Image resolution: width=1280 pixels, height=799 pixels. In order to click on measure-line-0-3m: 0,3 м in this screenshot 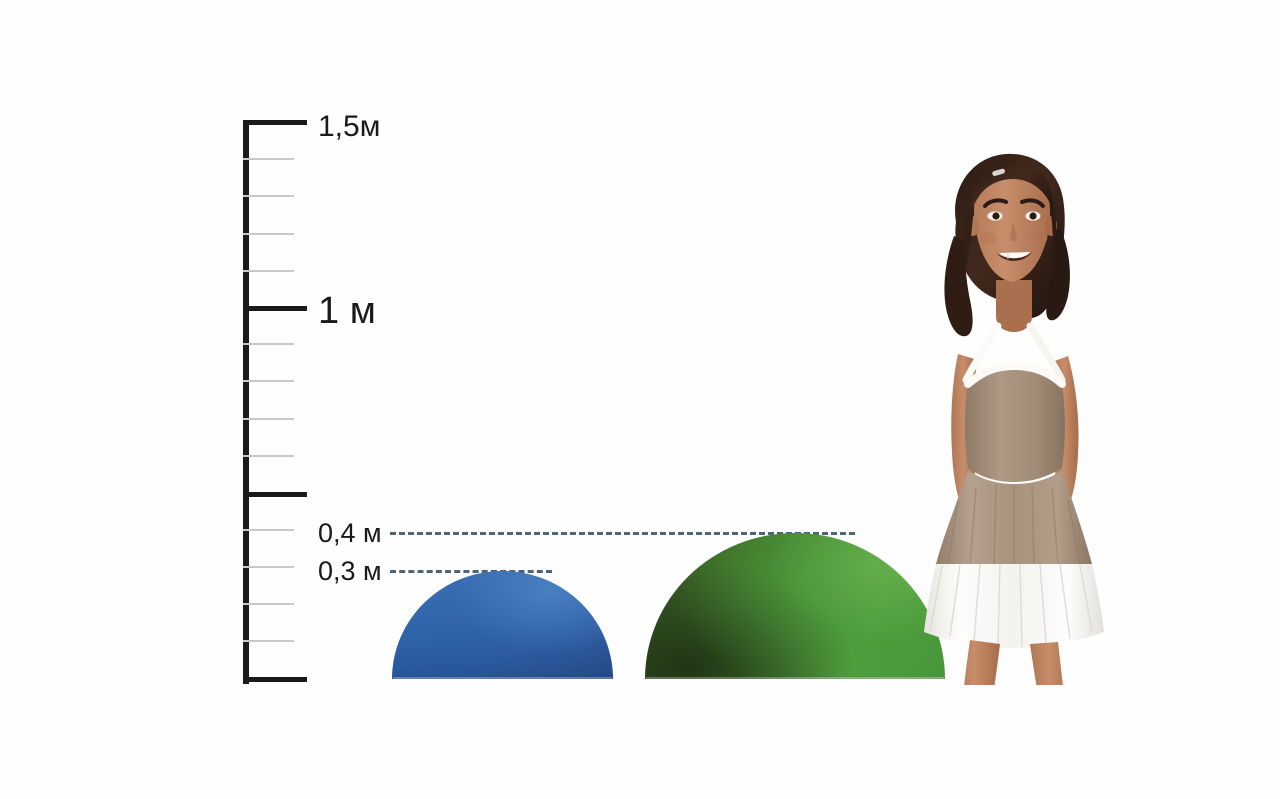, I will do `click(435, 571)`.